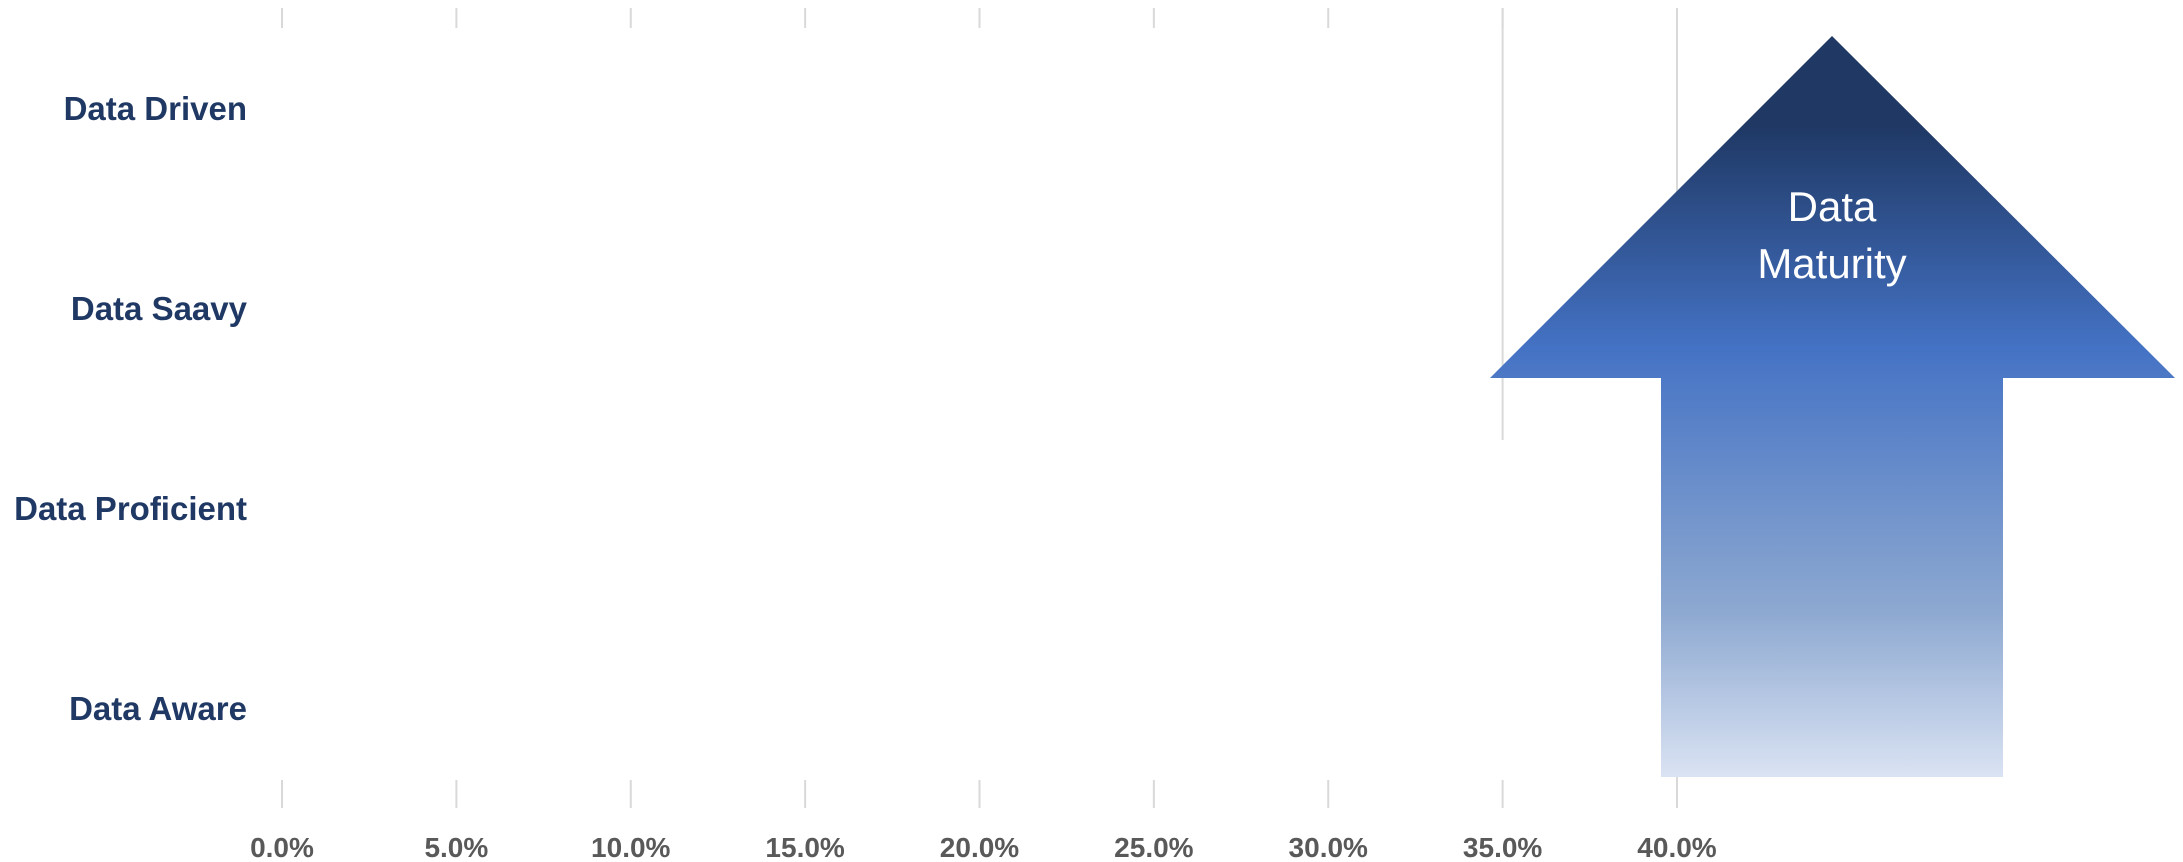 This screenshot has width=2183, height=862. Describe the element at coordinates (155, 108) in the screenshot. I see `category-label: Data Driven` at that location.